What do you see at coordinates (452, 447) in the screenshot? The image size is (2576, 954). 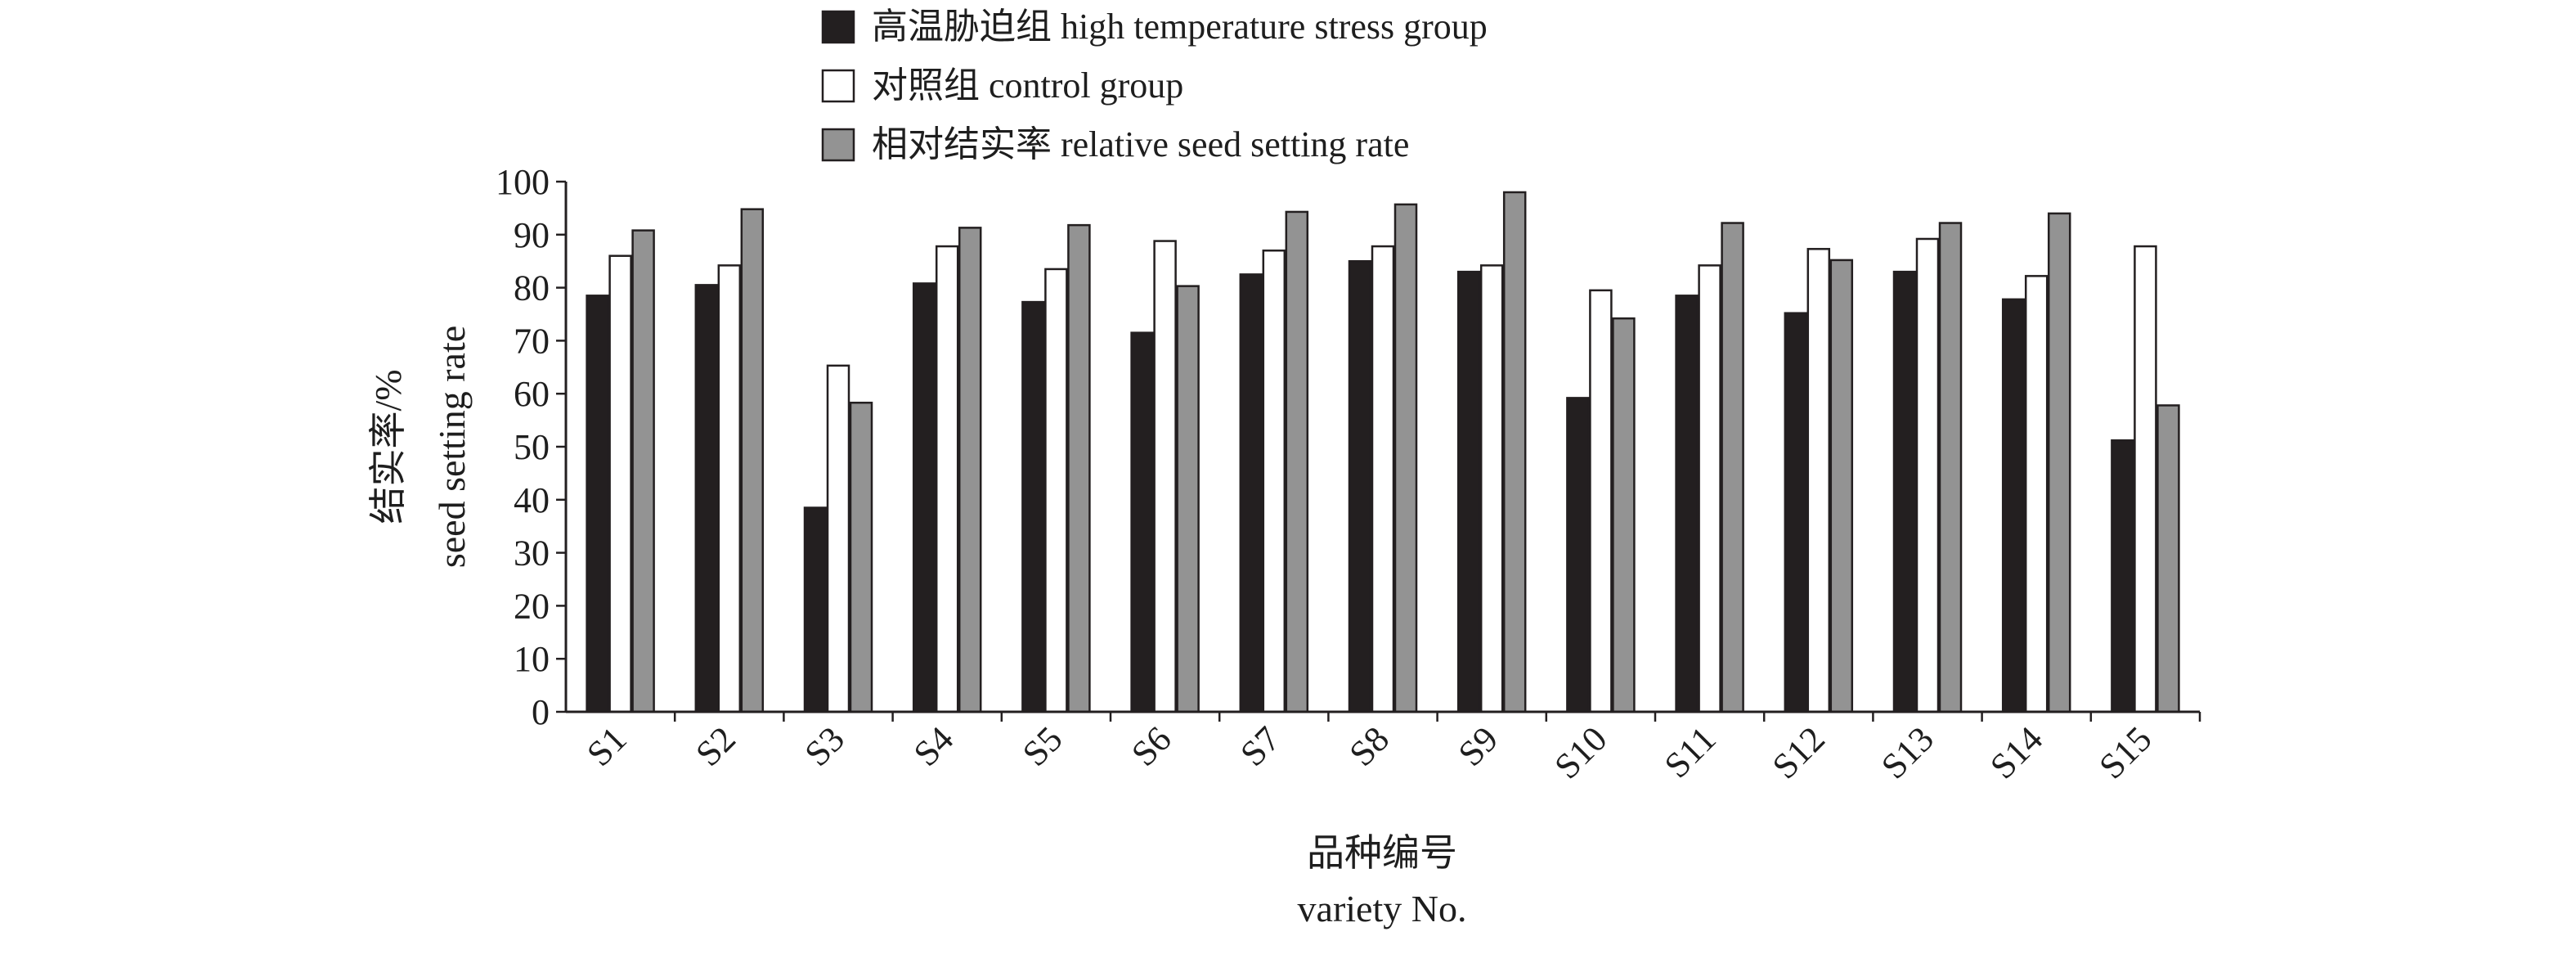 I see `y-axis-title: seed setting rate` at bounding box center [452, 447].